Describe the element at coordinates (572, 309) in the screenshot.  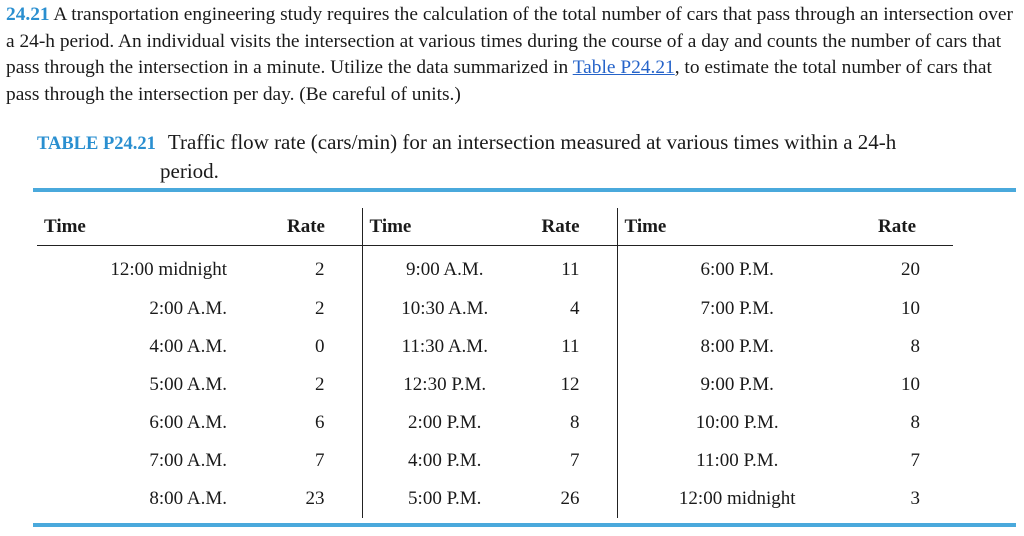
I see `rate-cell: 4` at that location.